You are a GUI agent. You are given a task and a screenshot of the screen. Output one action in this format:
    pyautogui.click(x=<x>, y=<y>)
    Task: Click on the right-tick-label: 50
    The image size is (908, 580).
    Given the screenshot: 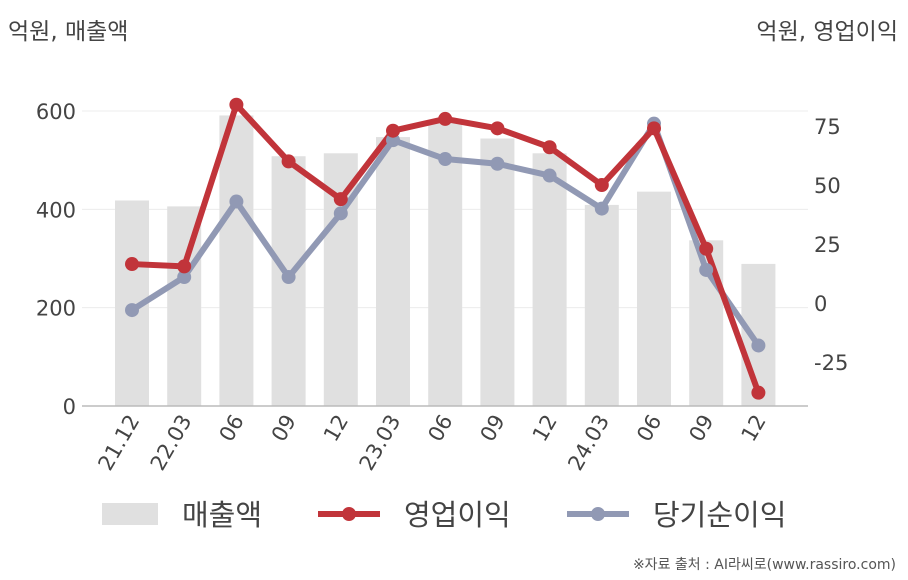 What is the action you would take?
    pyautogui.click(x=827, y=186)
    